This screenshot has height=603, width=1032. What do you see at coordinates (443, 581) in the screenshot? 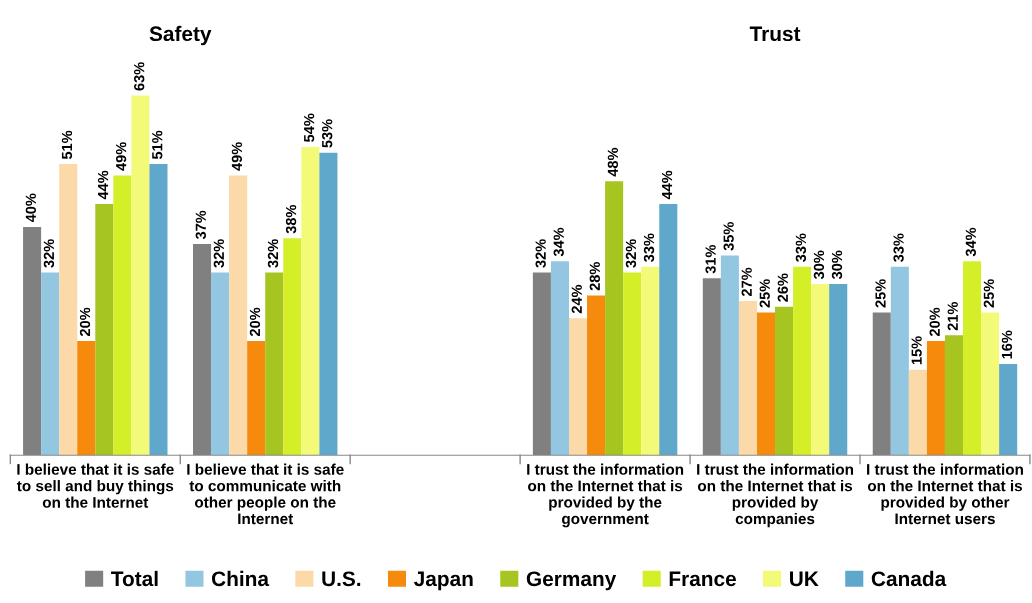
I see `legend-label: Japan` at bounding box center [443, 581].